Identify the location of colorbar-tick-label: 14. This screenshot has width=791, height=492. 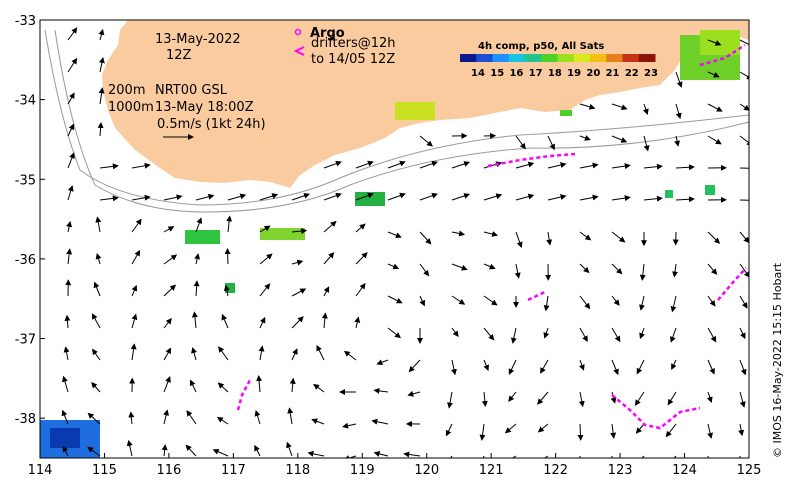
(478, 73).